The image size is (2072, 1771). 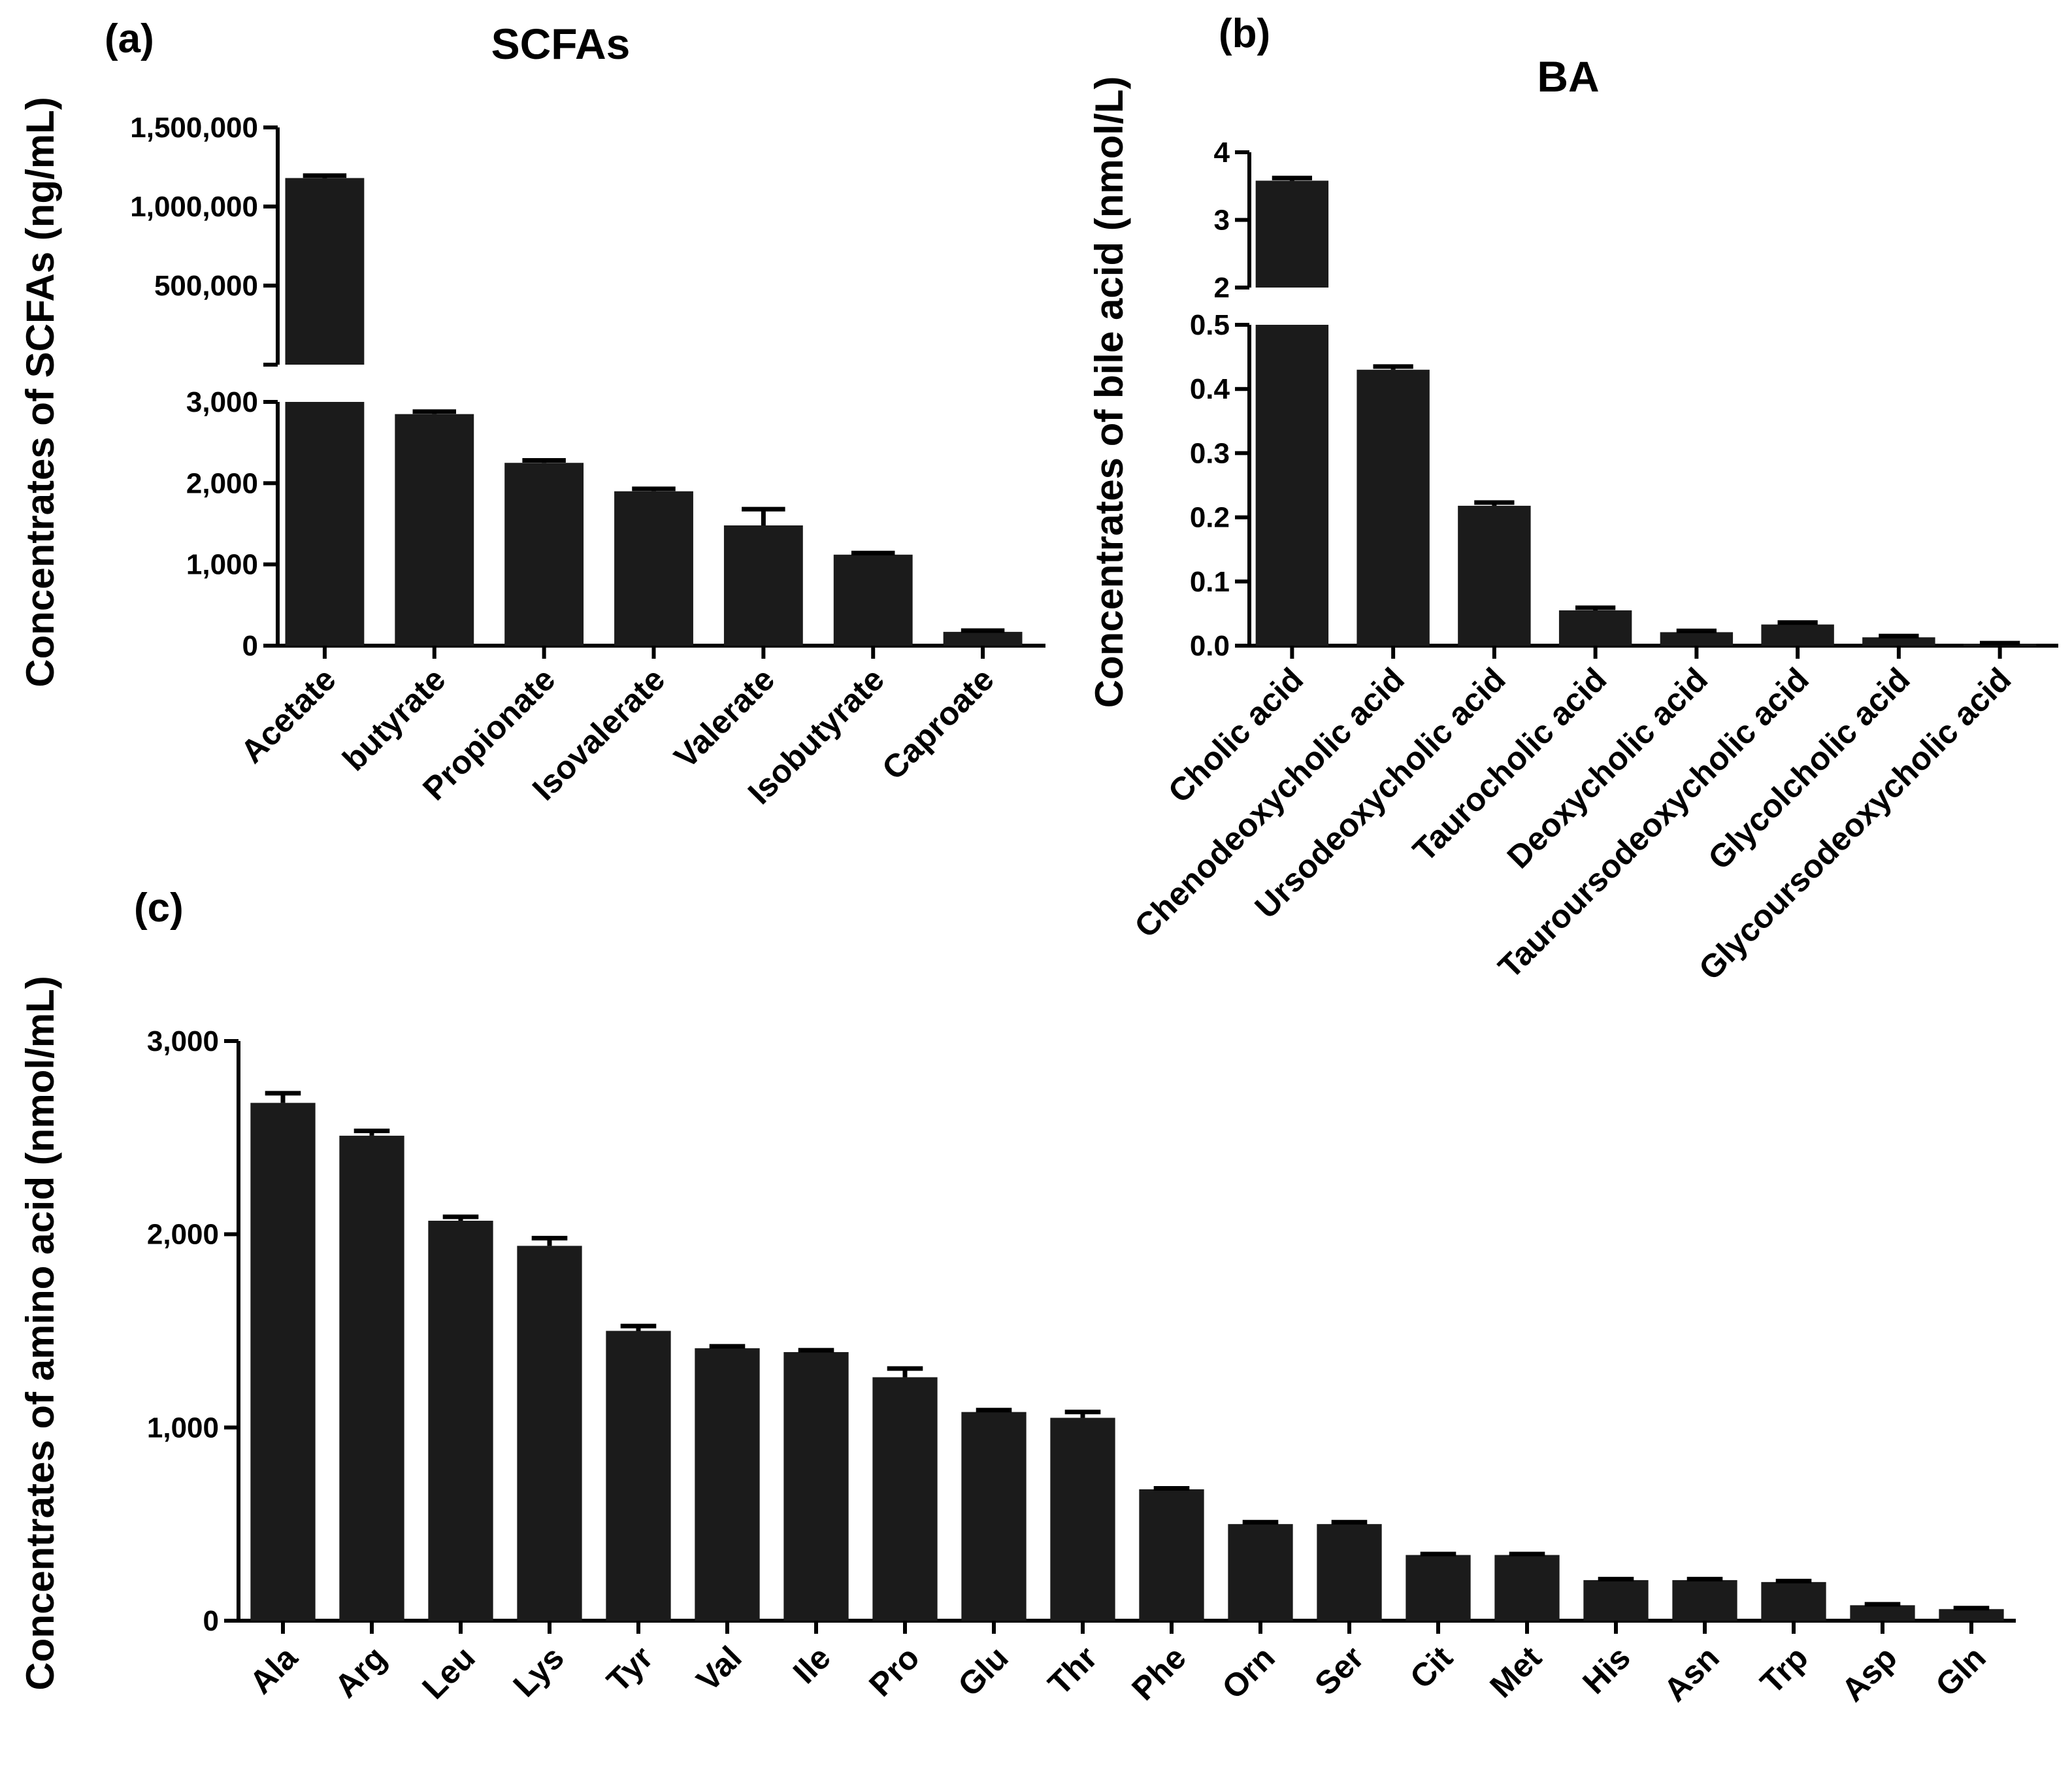 What do you see at coordinates (561, 44) in the screenshot?
I see `chart-title: SCFAs` at bounding box center [561, 44].